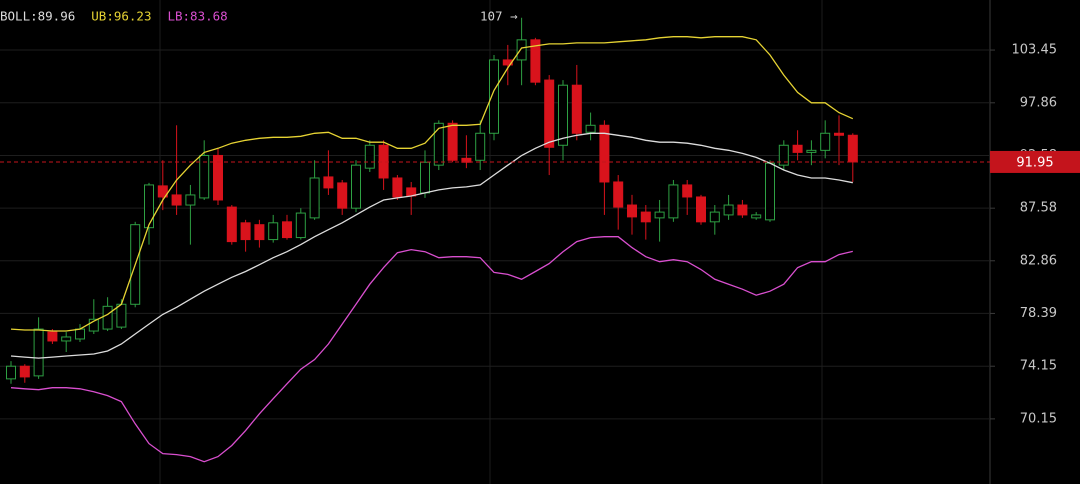 The image size is (1080, 484). What do you see at coordinates (1038, 366) in the screenshot?
I see `y-tick-label: 74.15` at bounding box center [1038, 366].